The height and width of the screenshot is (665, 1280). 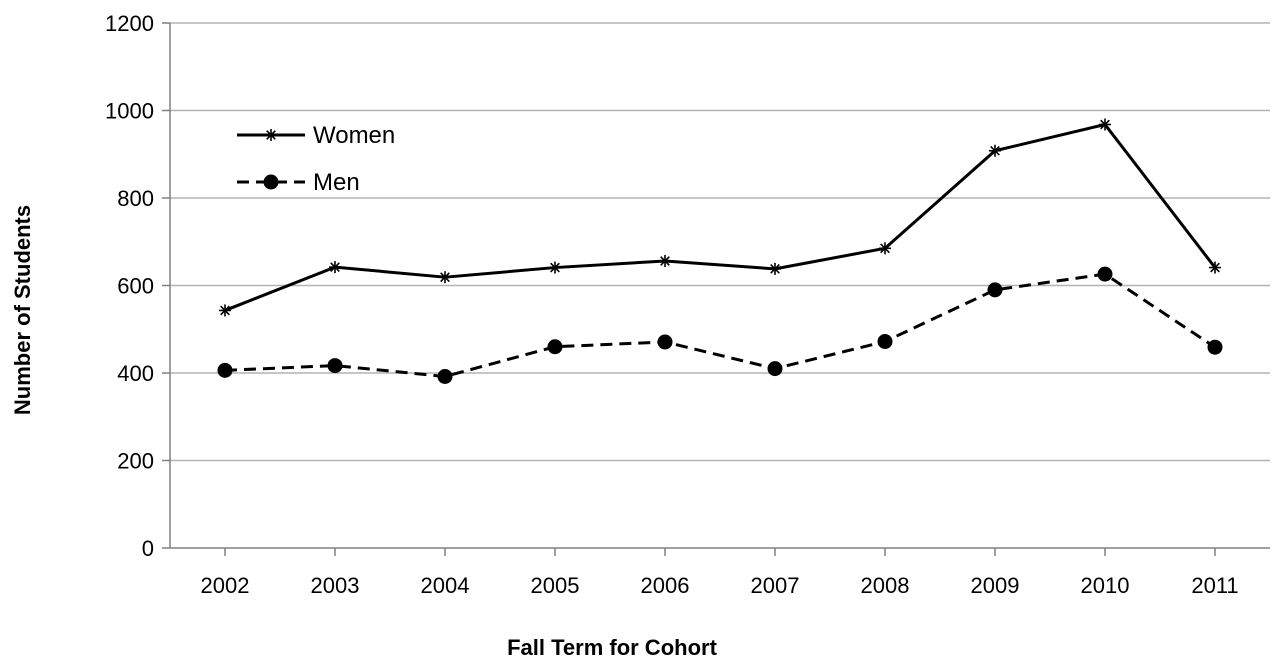 I want to click on legend-marker-men, so click(x=271, y=182).